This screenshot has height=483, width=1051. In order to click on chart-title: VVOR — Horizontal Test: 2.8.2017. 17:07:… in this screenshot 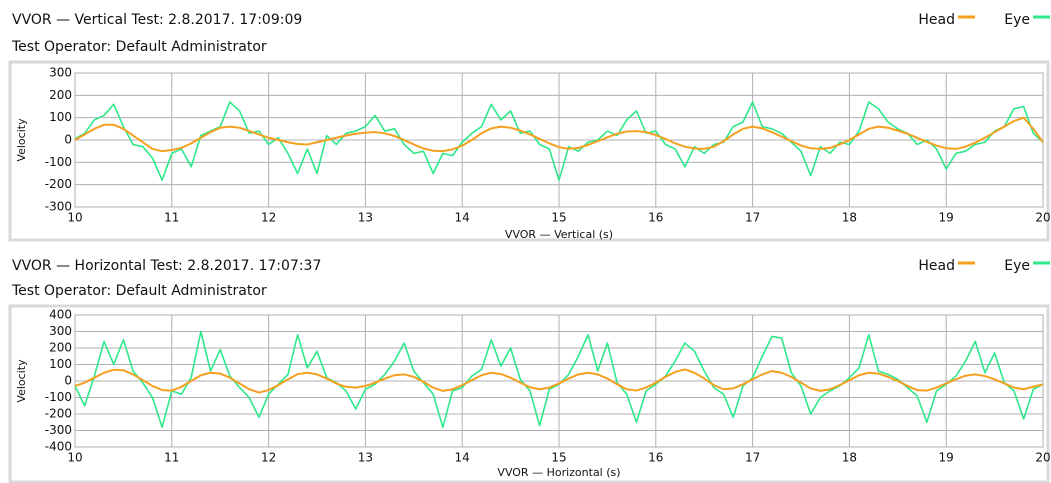, I will do `click(166, 266)`.